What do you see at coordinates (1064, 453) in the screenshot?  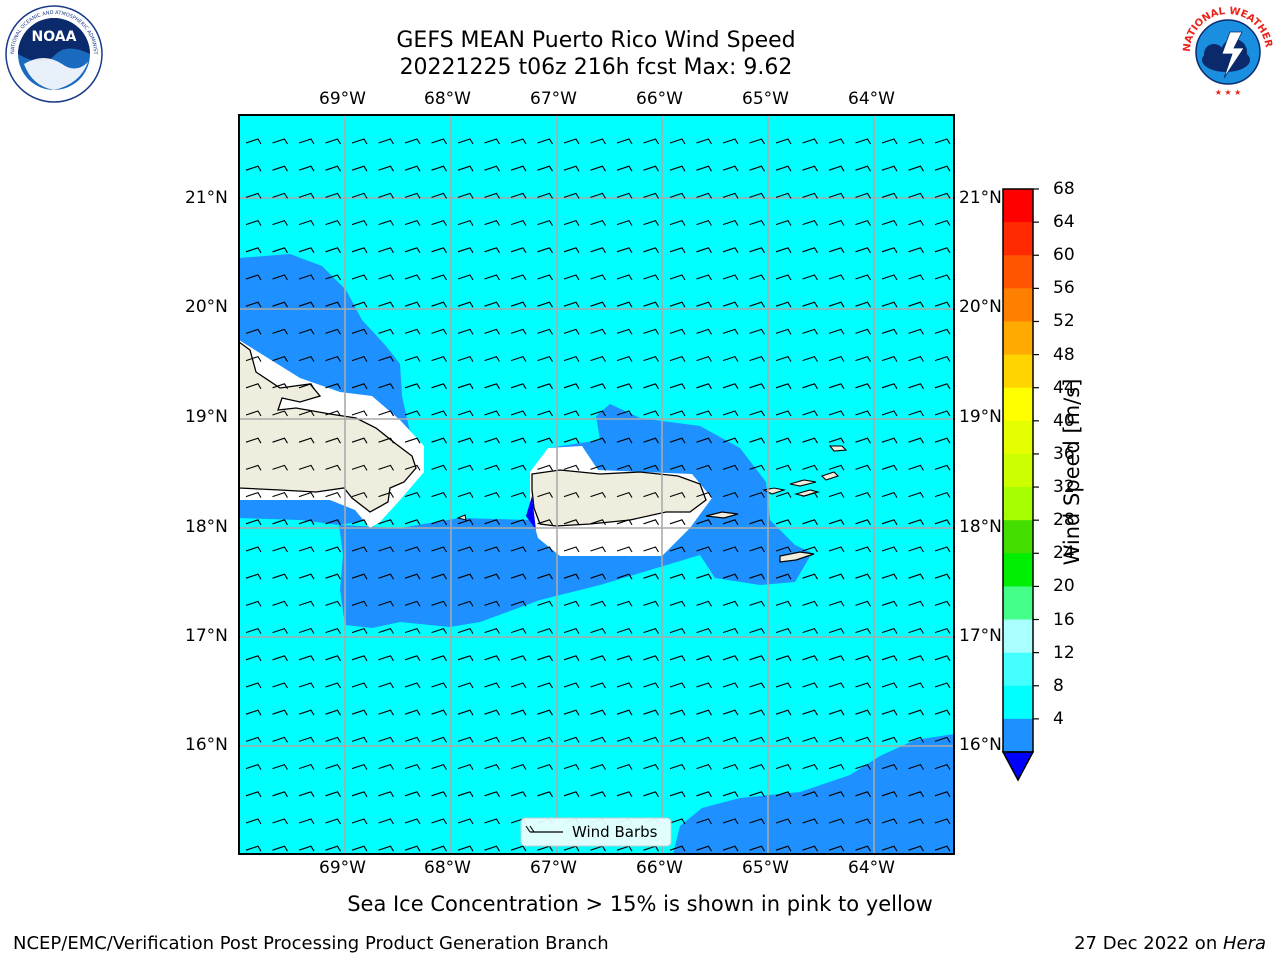 I see `colorbar-tick-label: 36` at bounding box center [1064, 453].